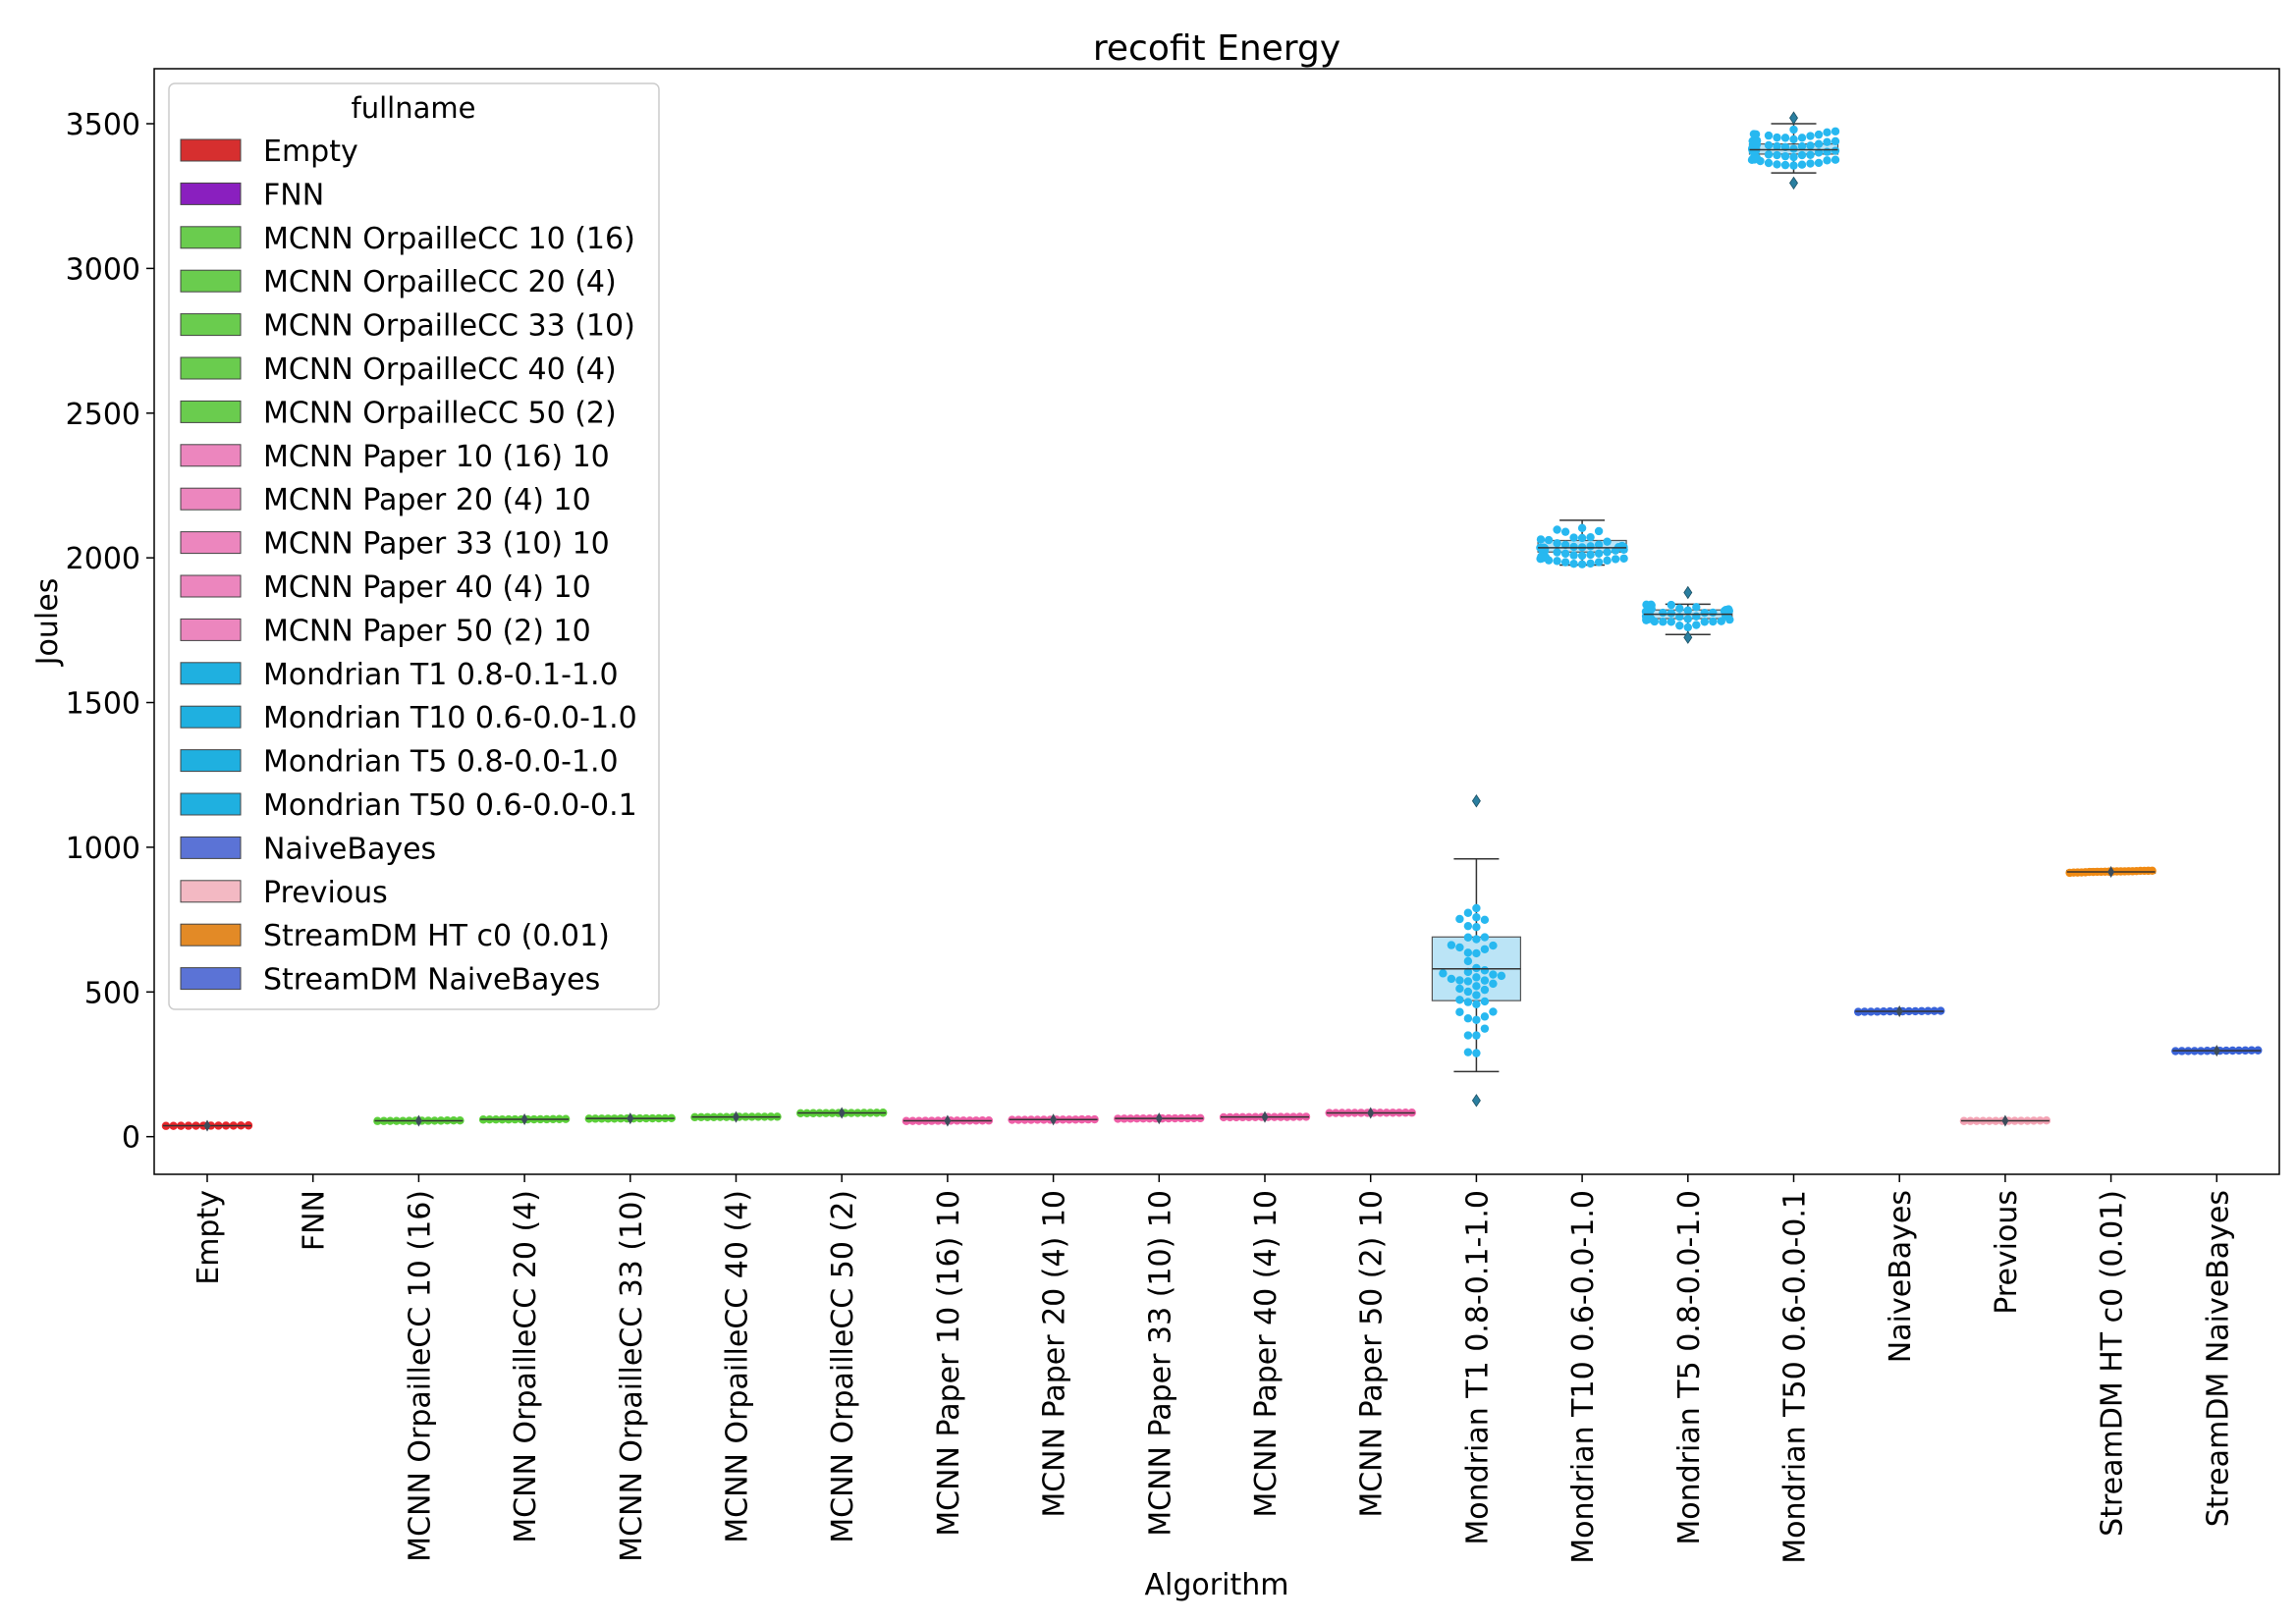  I want to click on legend-frame, so click(414, 546).